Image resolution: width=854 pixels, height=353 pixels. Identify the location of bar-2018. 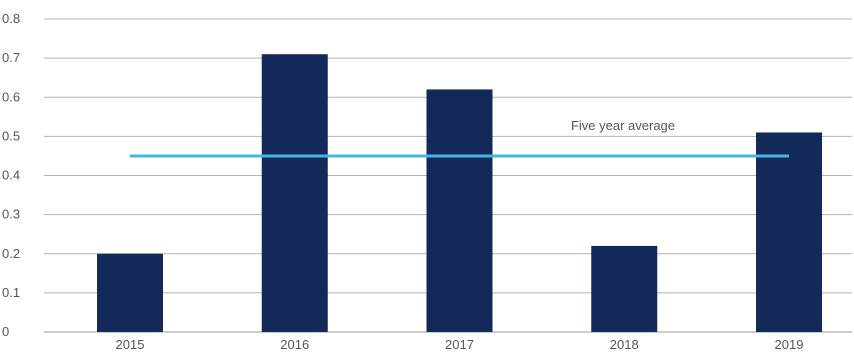
(624, 288).